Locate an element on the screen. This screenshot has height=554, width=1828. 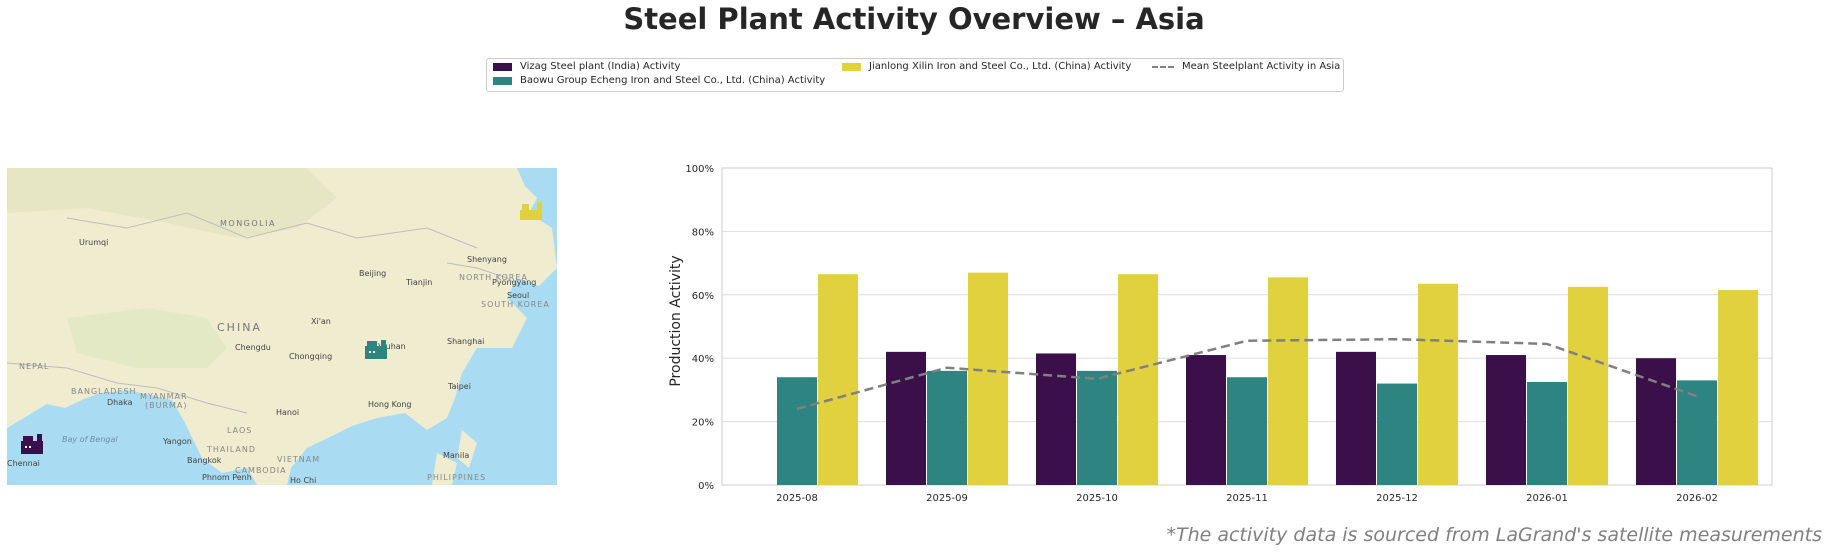
y-tick-label: 60% is located at coordinates (703, 296).